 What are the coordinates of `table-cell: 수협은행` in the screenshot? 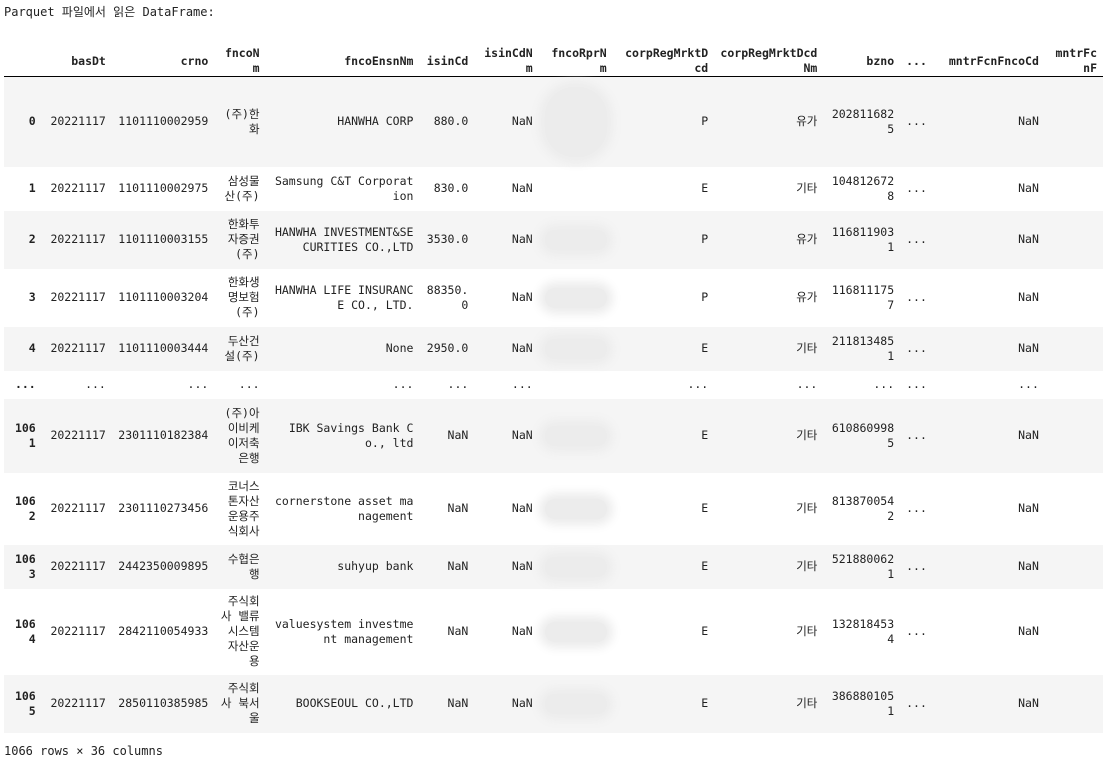 It's located at (243, 566).